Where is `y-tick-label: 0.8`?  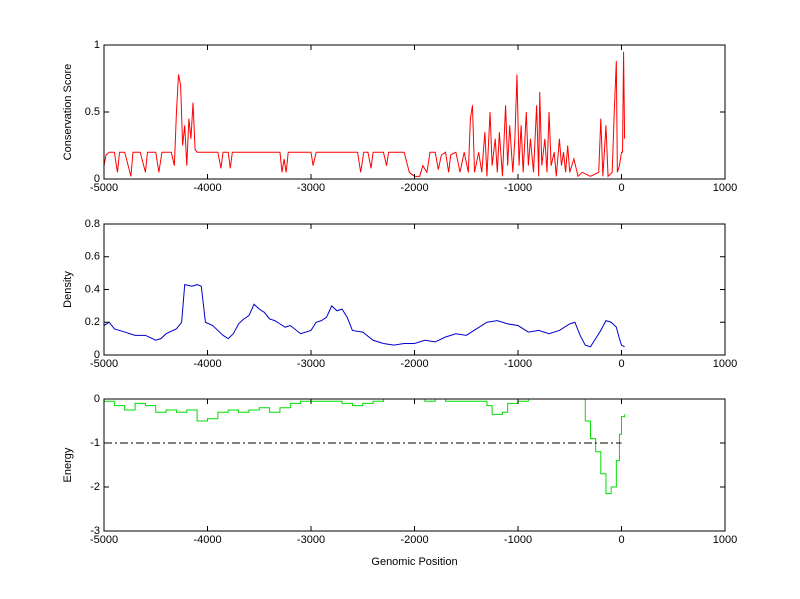 y-tick-label: 0.8 is located at coordinates (92, 224).